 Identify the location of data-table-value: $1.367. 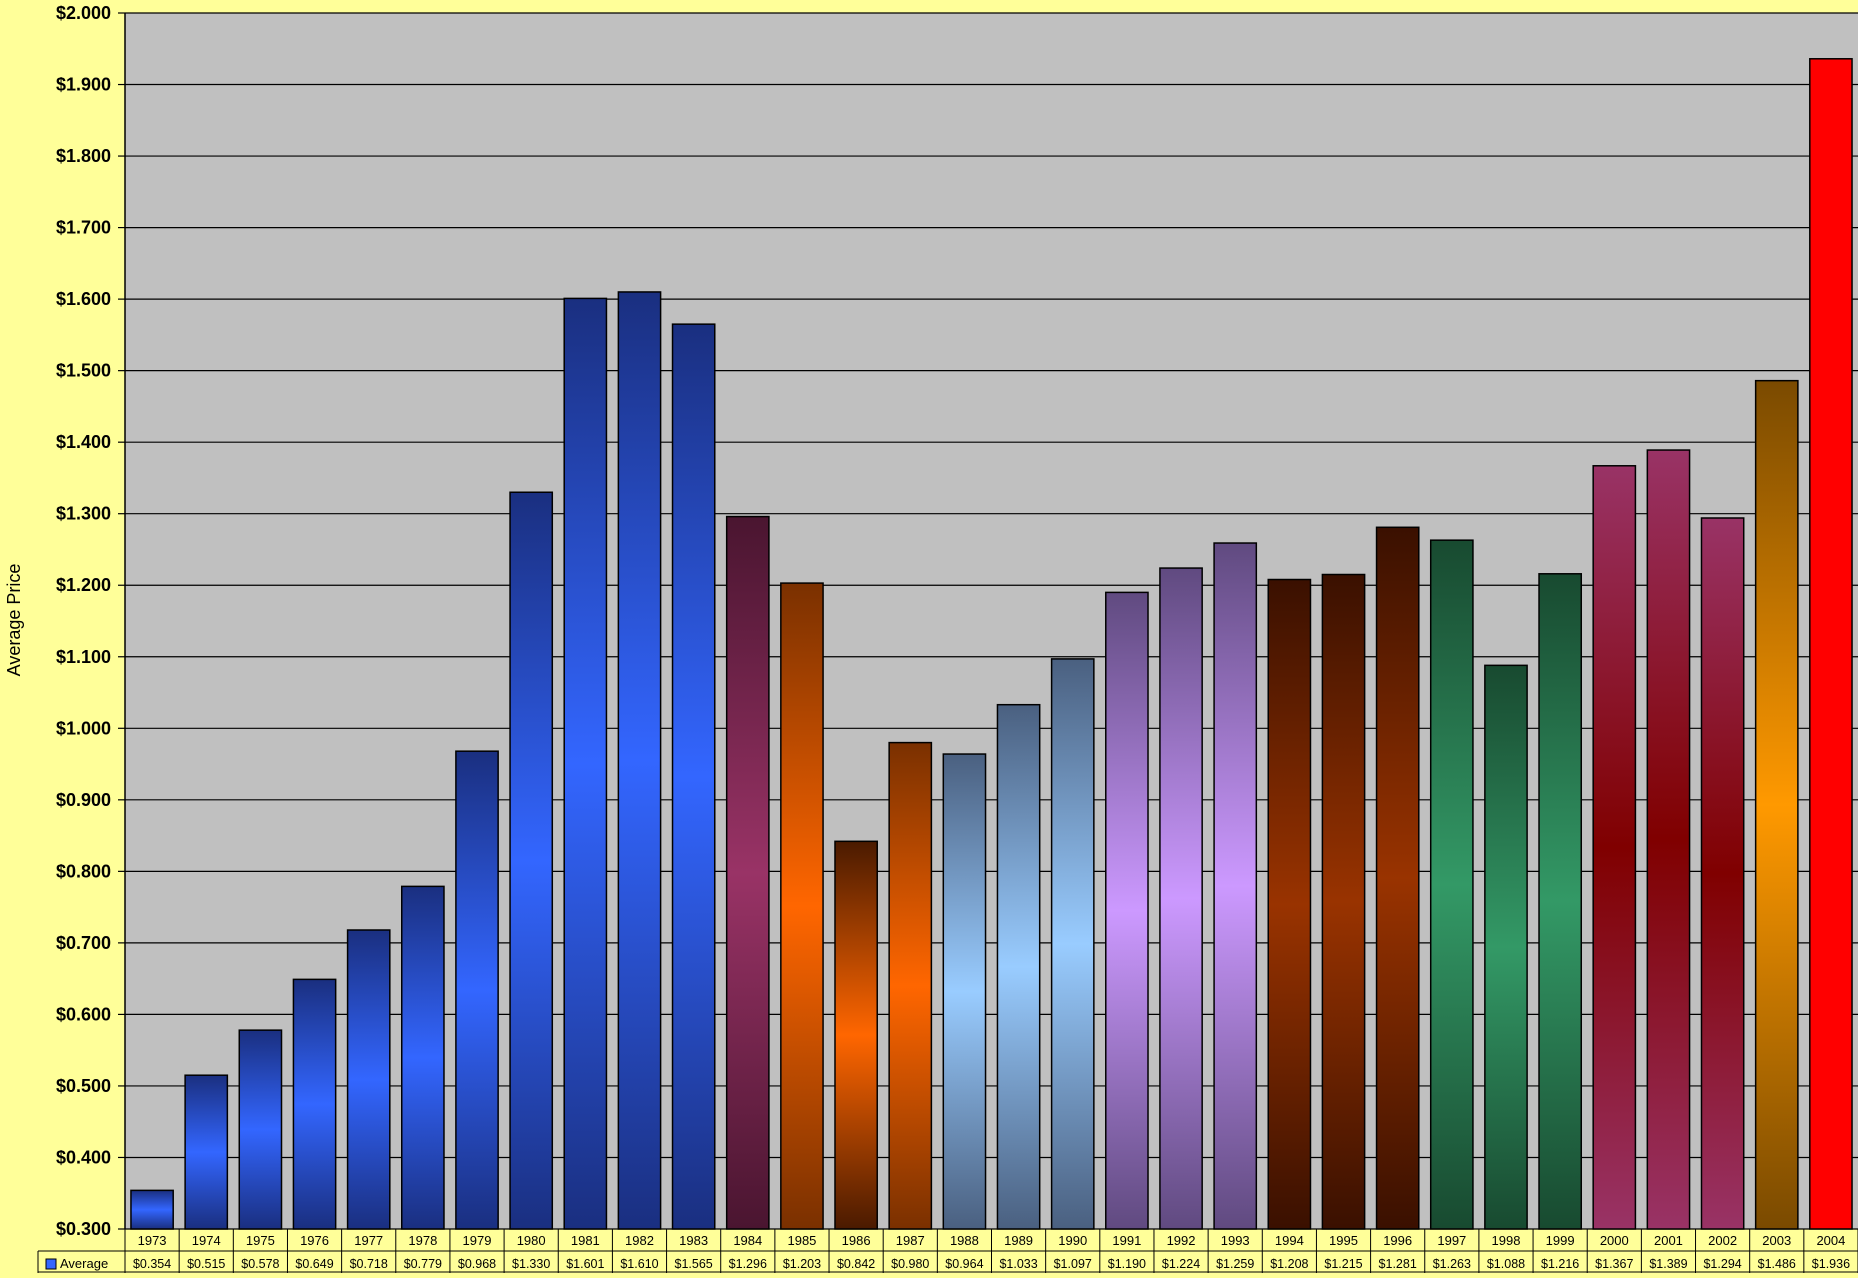
(1614, 1264).